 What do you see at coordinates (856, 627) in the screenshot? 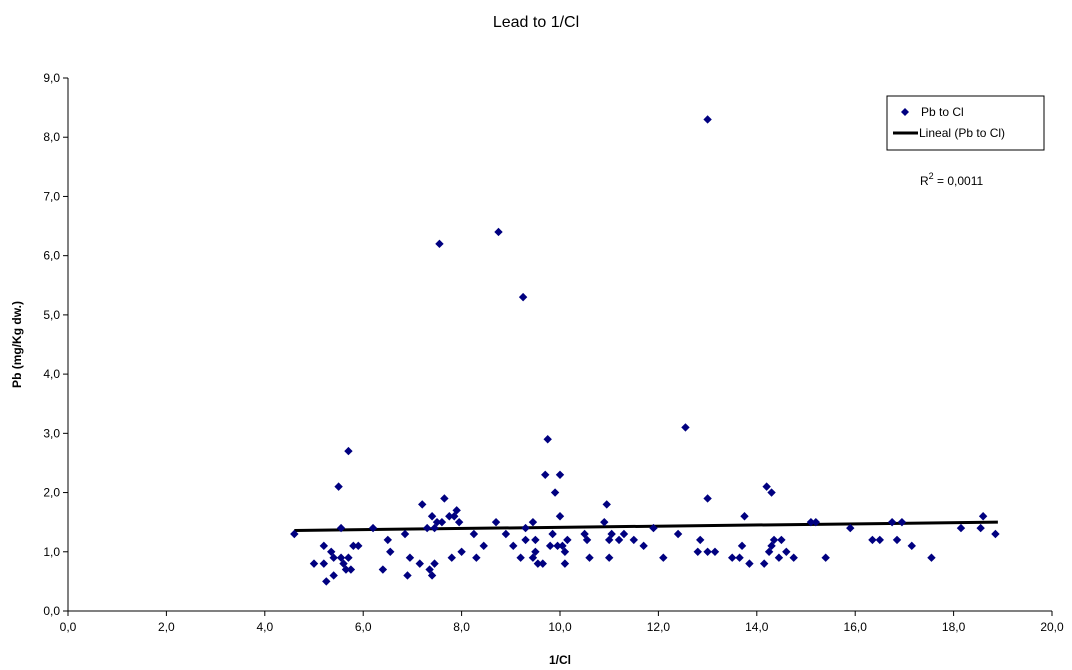
I see `x-tick-label: 16,0` at bounding box center [856, 627].